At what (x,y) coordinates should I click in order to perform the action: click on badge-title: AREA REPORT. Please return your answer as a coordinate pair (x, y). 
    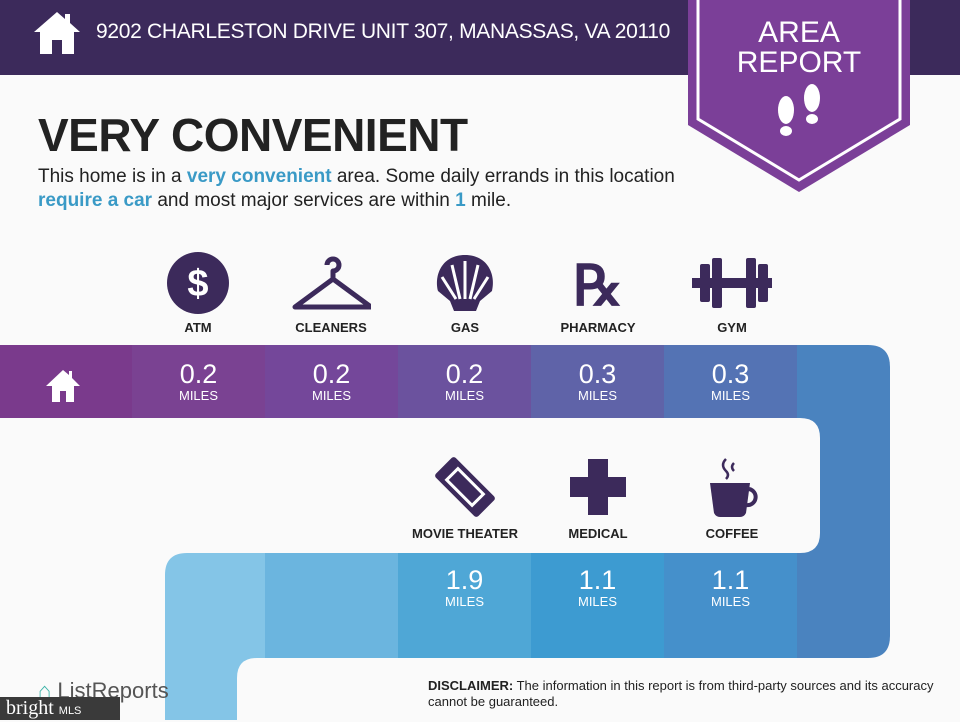
    Looking at the image, I should click on (799, 47).